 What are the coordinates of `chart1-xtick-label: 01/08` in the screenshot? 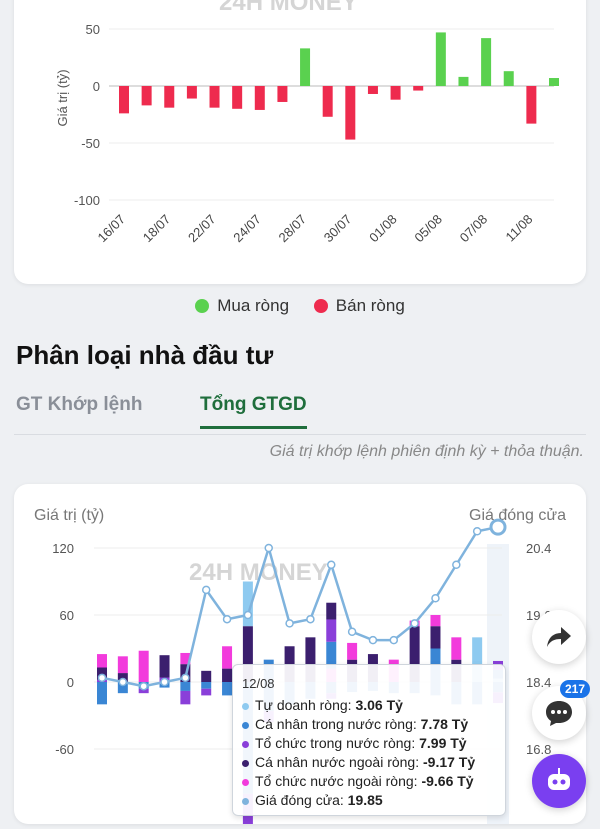 It's located at (383, 229).